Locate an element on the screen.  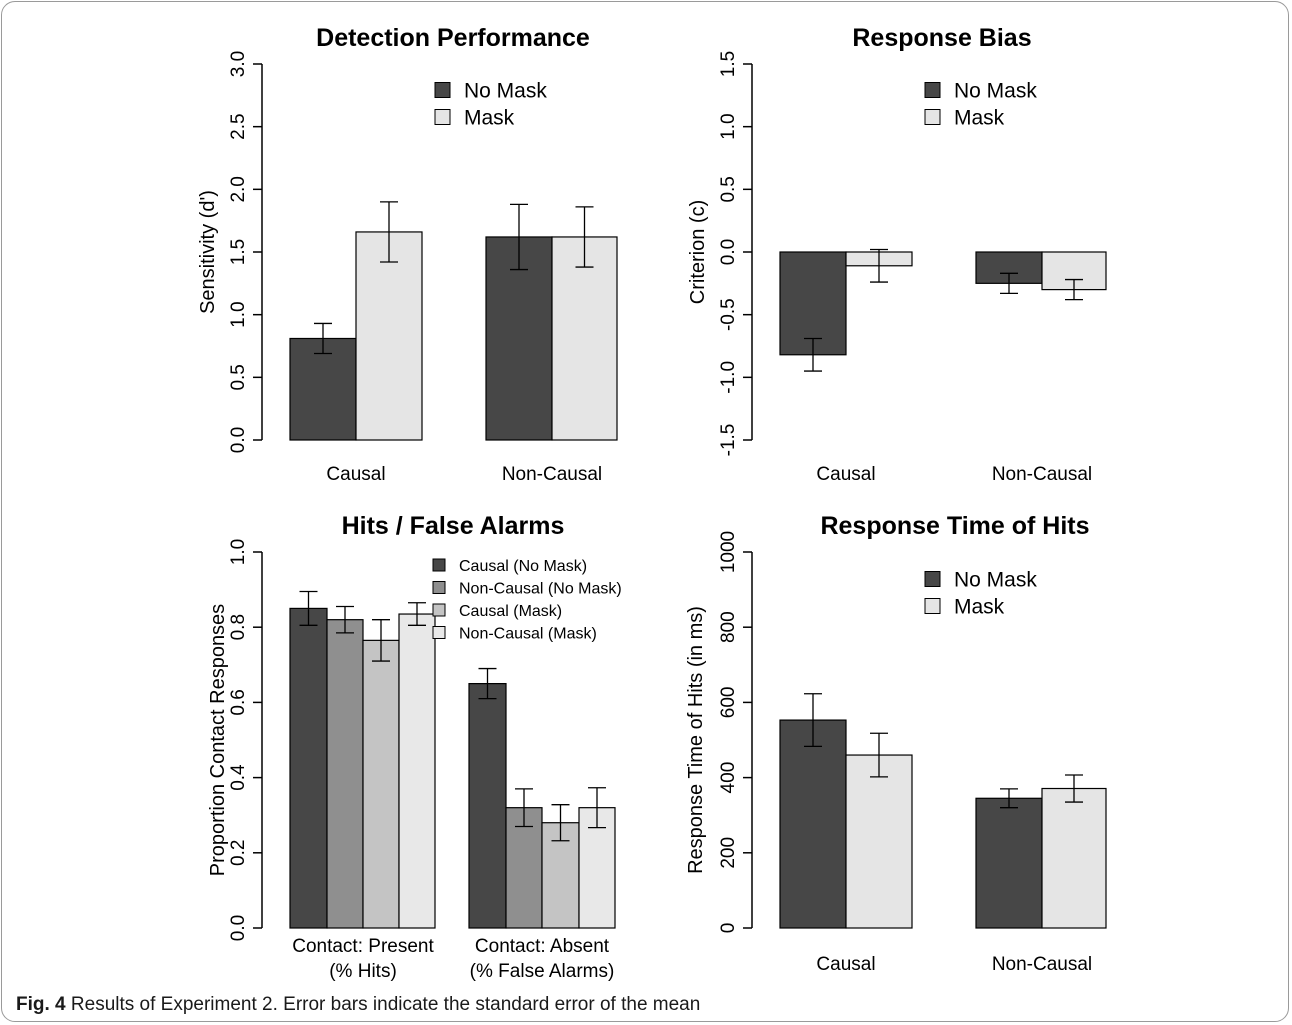
y-tick-label: 2.5 is located at coordinates (238, 126).